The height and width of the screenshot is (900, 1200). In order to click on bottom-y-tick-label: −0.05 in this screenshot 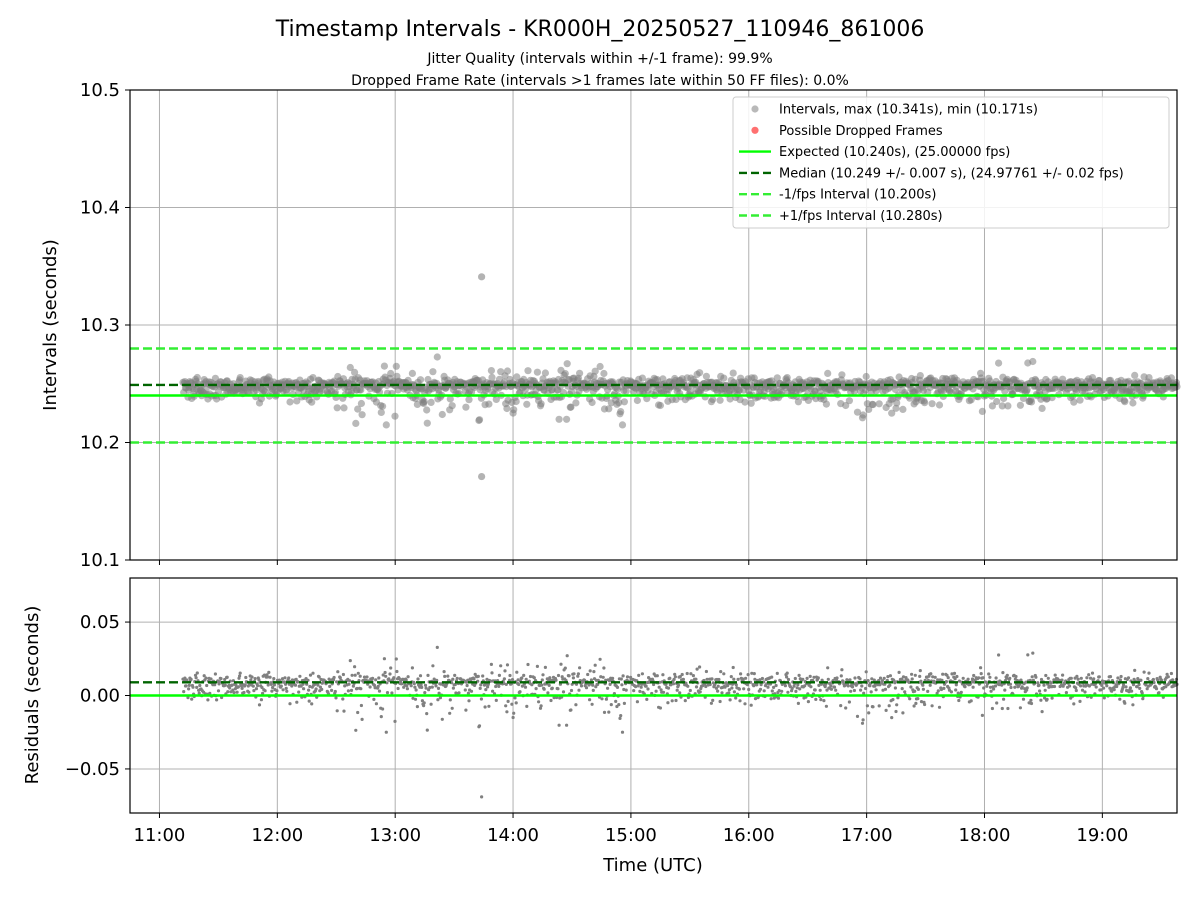, I will do `click(92, 769)`.